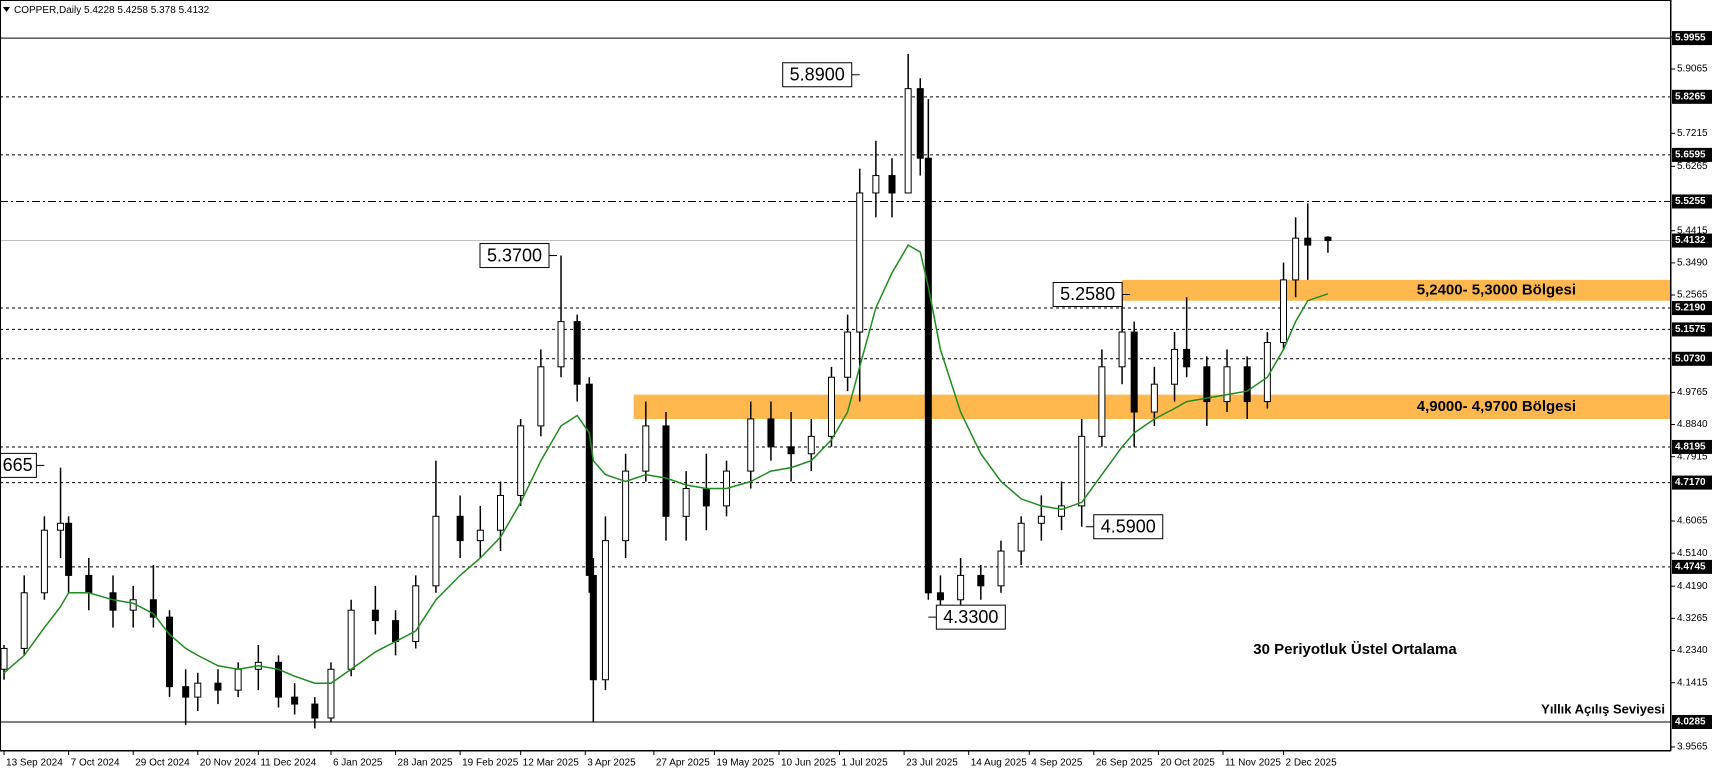 The width and height of the screenshot is (1712, 773). I want to click on current-price-label-box, so click(1692, 240).